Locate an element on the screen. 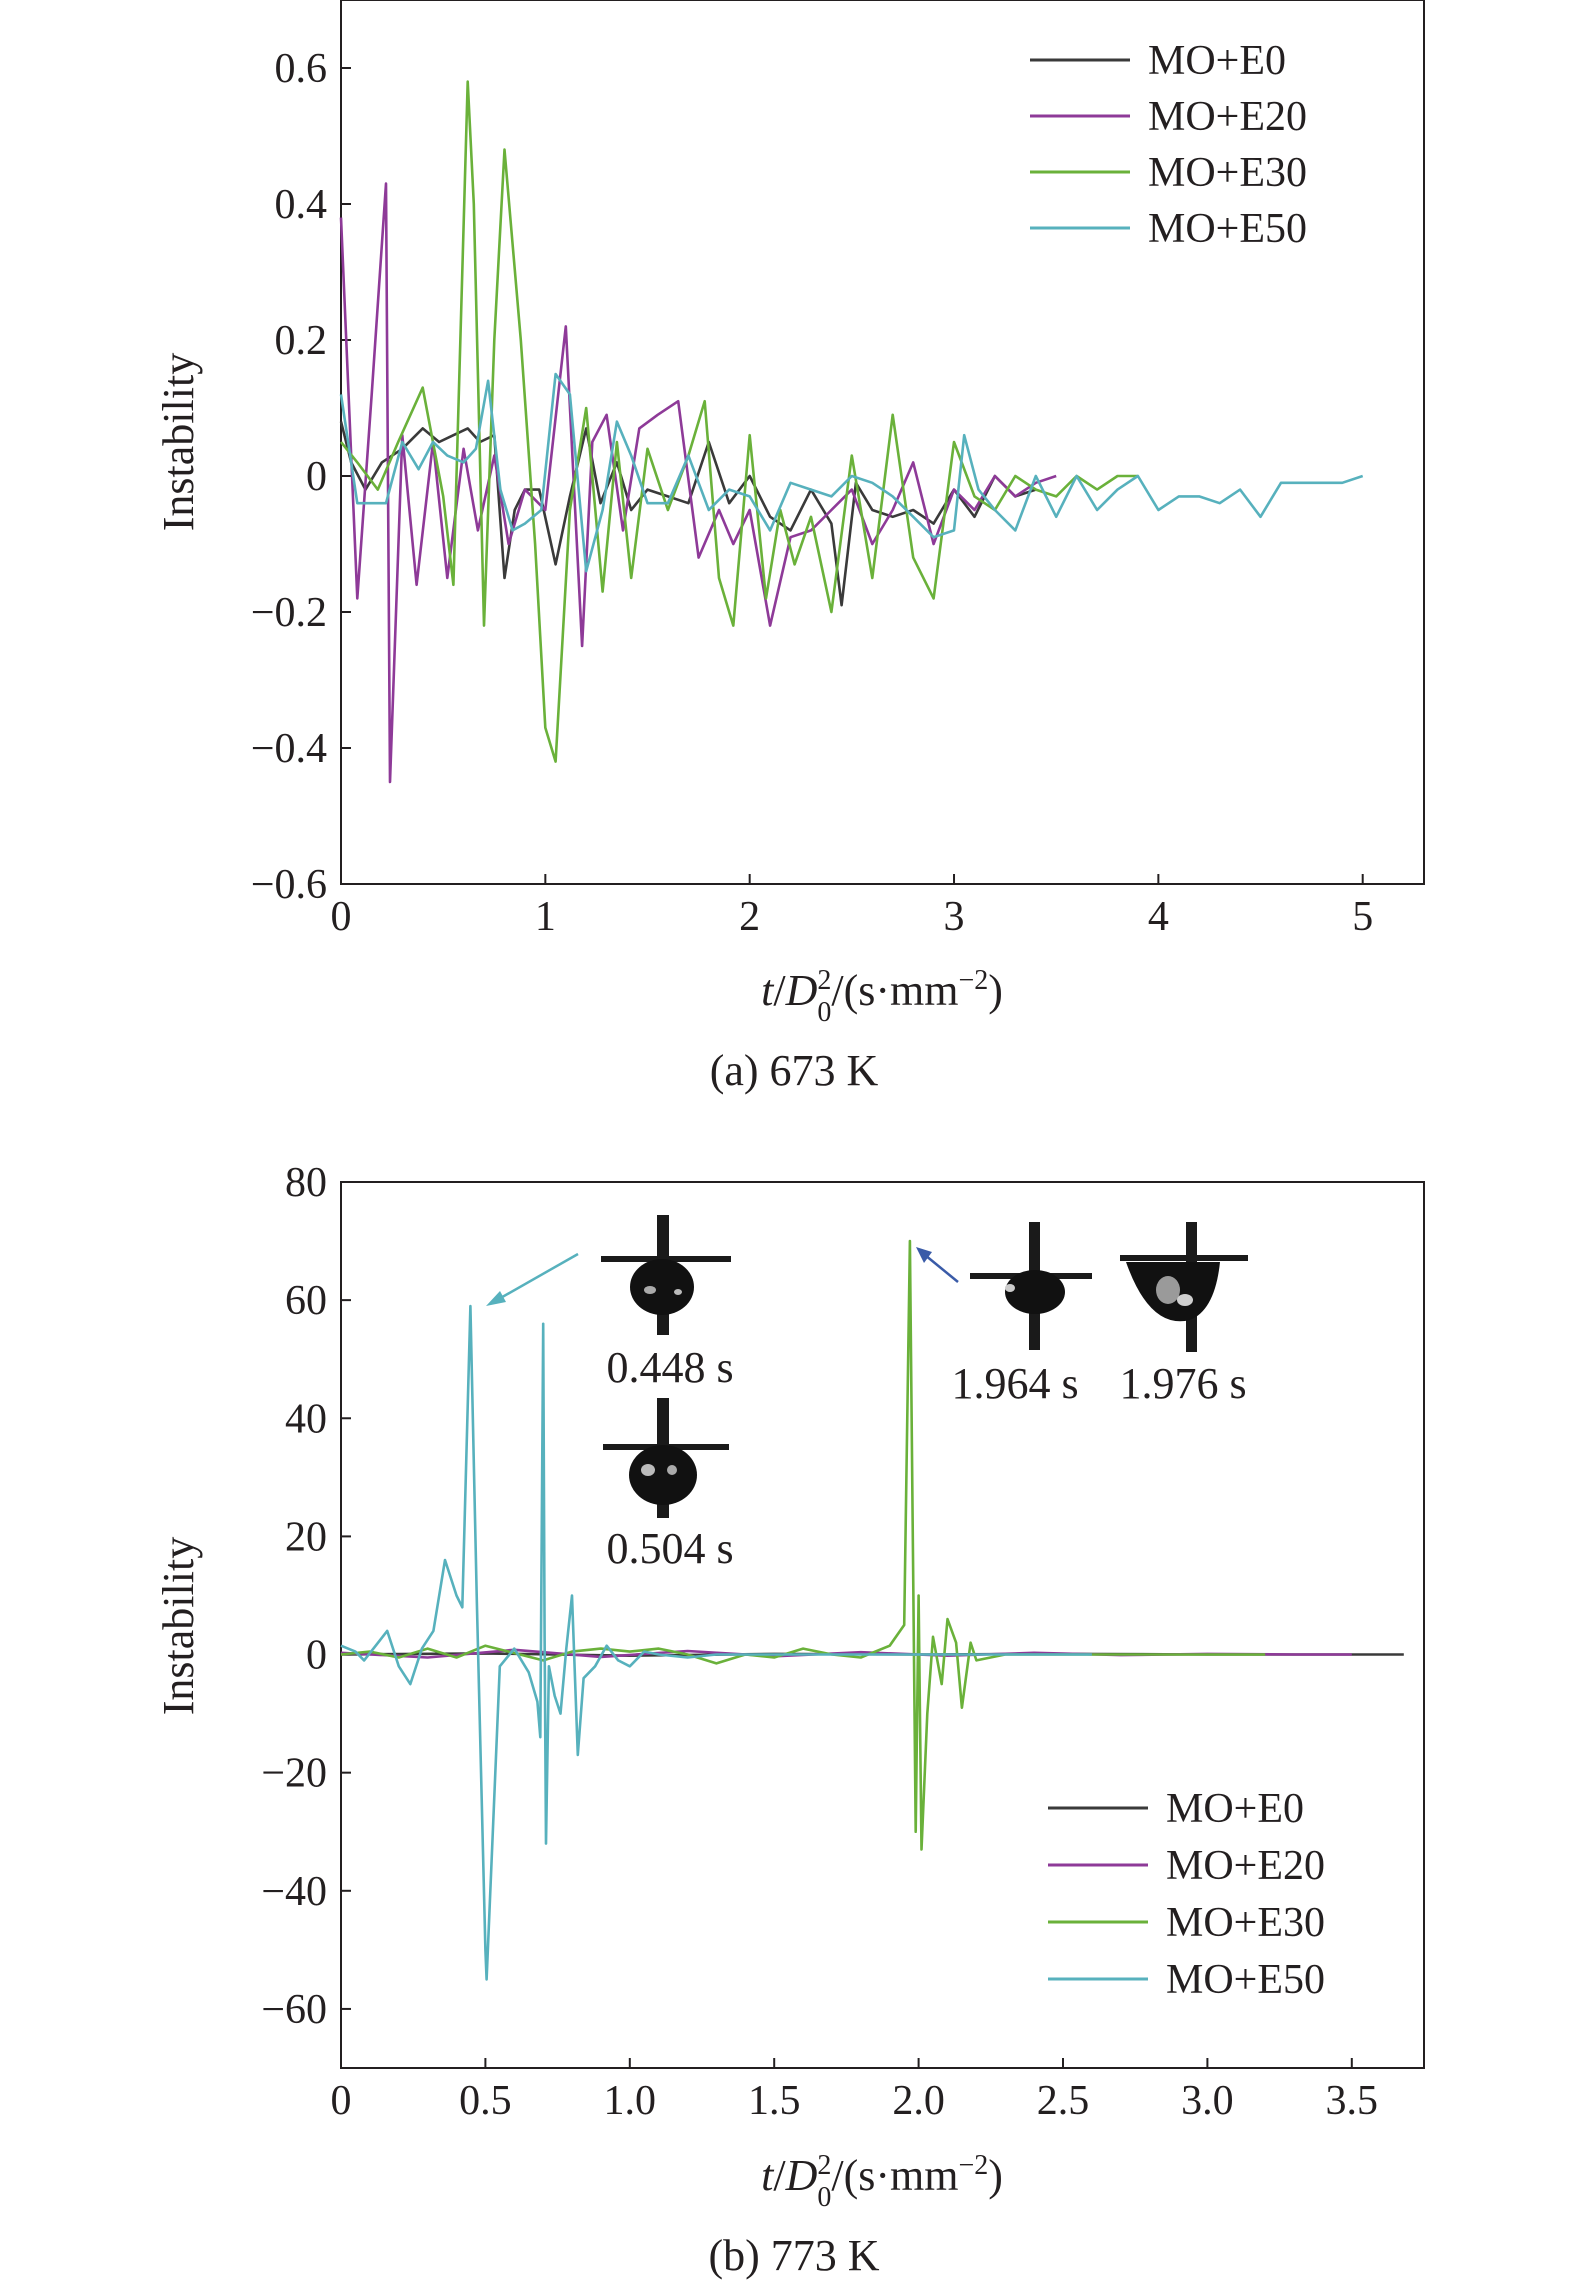 This screenshot has width=1575, height=2290. a-legend-label: MO+E0 is located at coordinates (1217, 61).